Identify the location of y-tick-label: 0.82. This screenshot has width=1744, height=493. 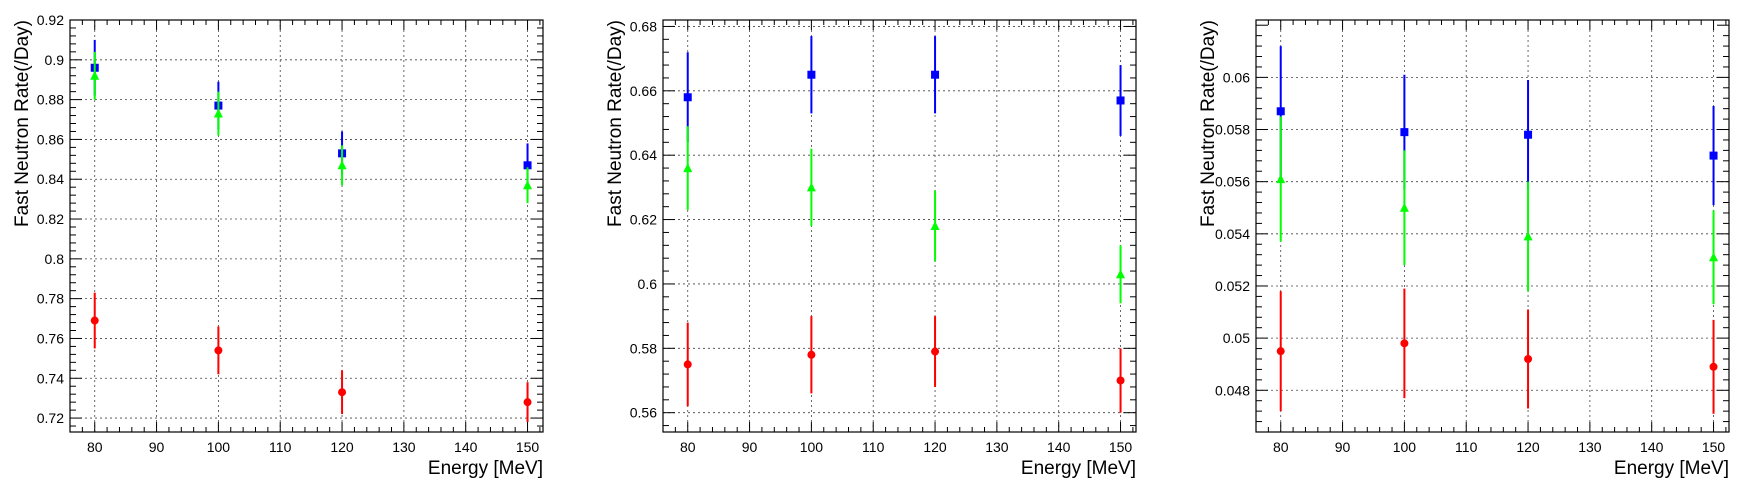
(50, 219).